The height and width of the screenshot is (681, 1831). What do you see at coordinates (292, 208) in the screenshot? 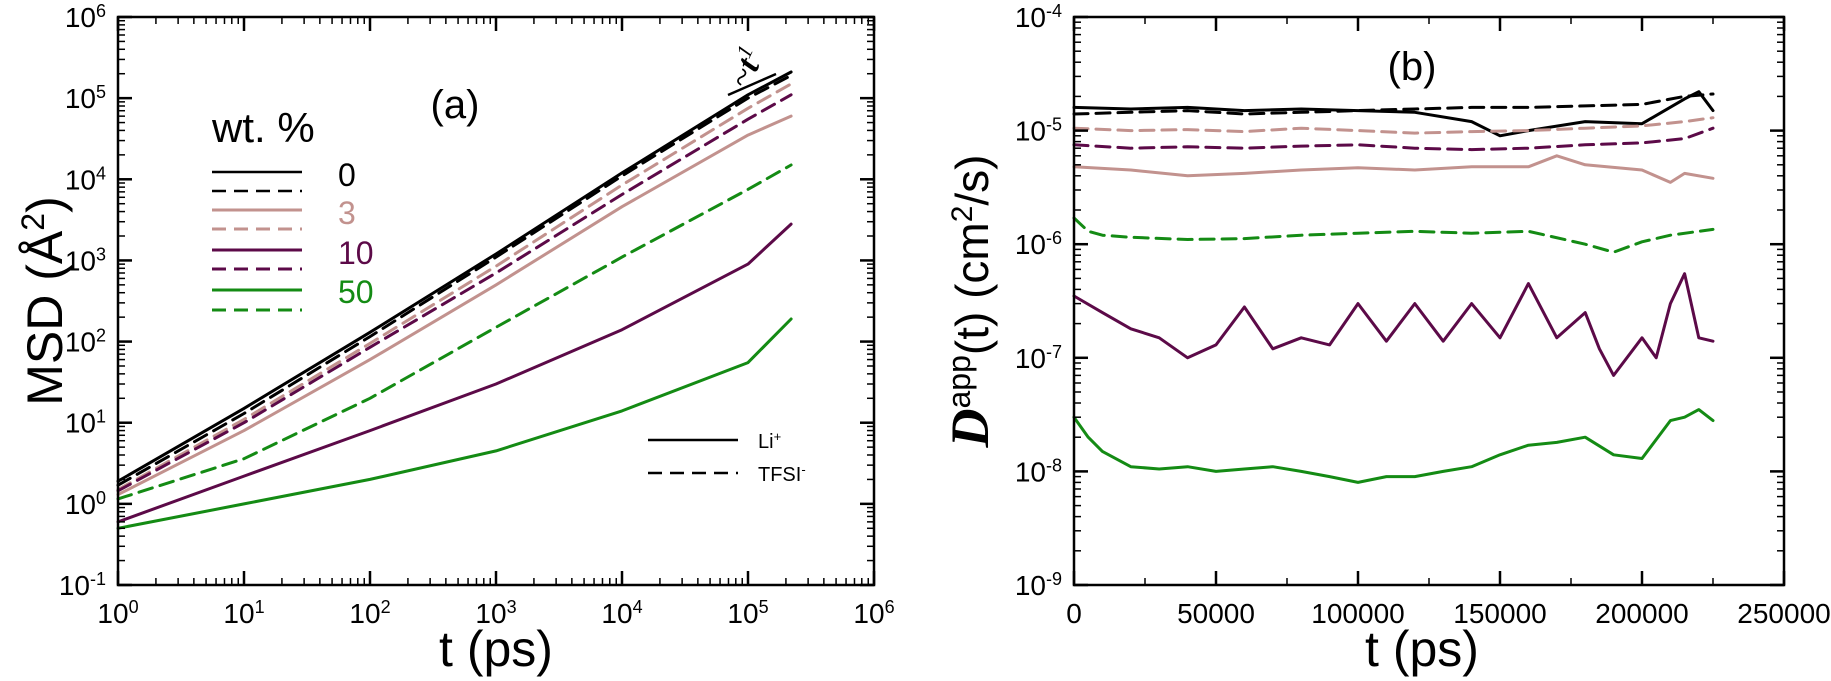
I see `concentration-legend: wt. % 0 3 10 50` at bounding box center [292, 208].